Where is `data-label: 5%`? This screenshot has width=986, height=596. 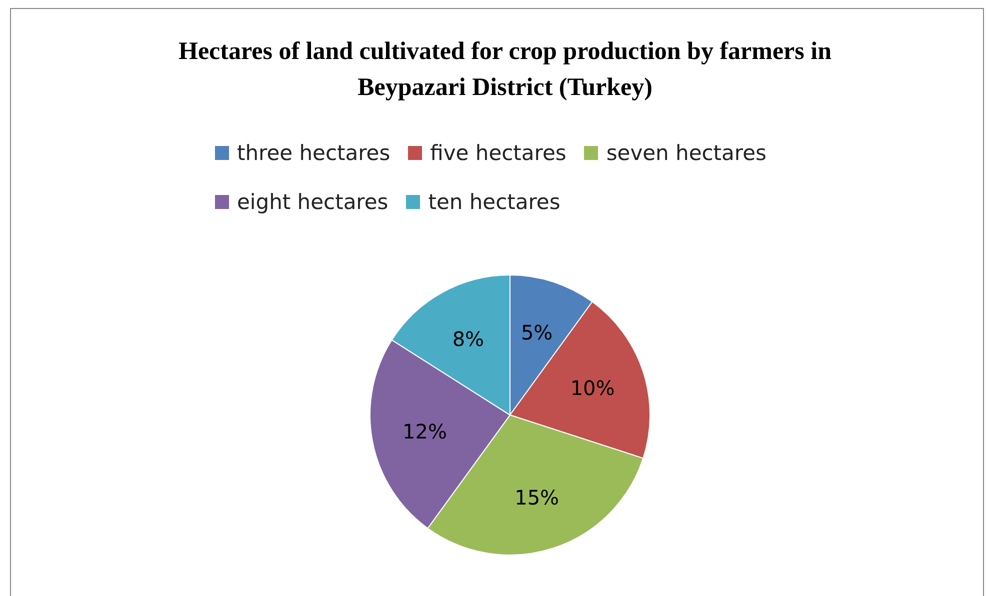 data-label: 5% is located at coordinates (536, 332).